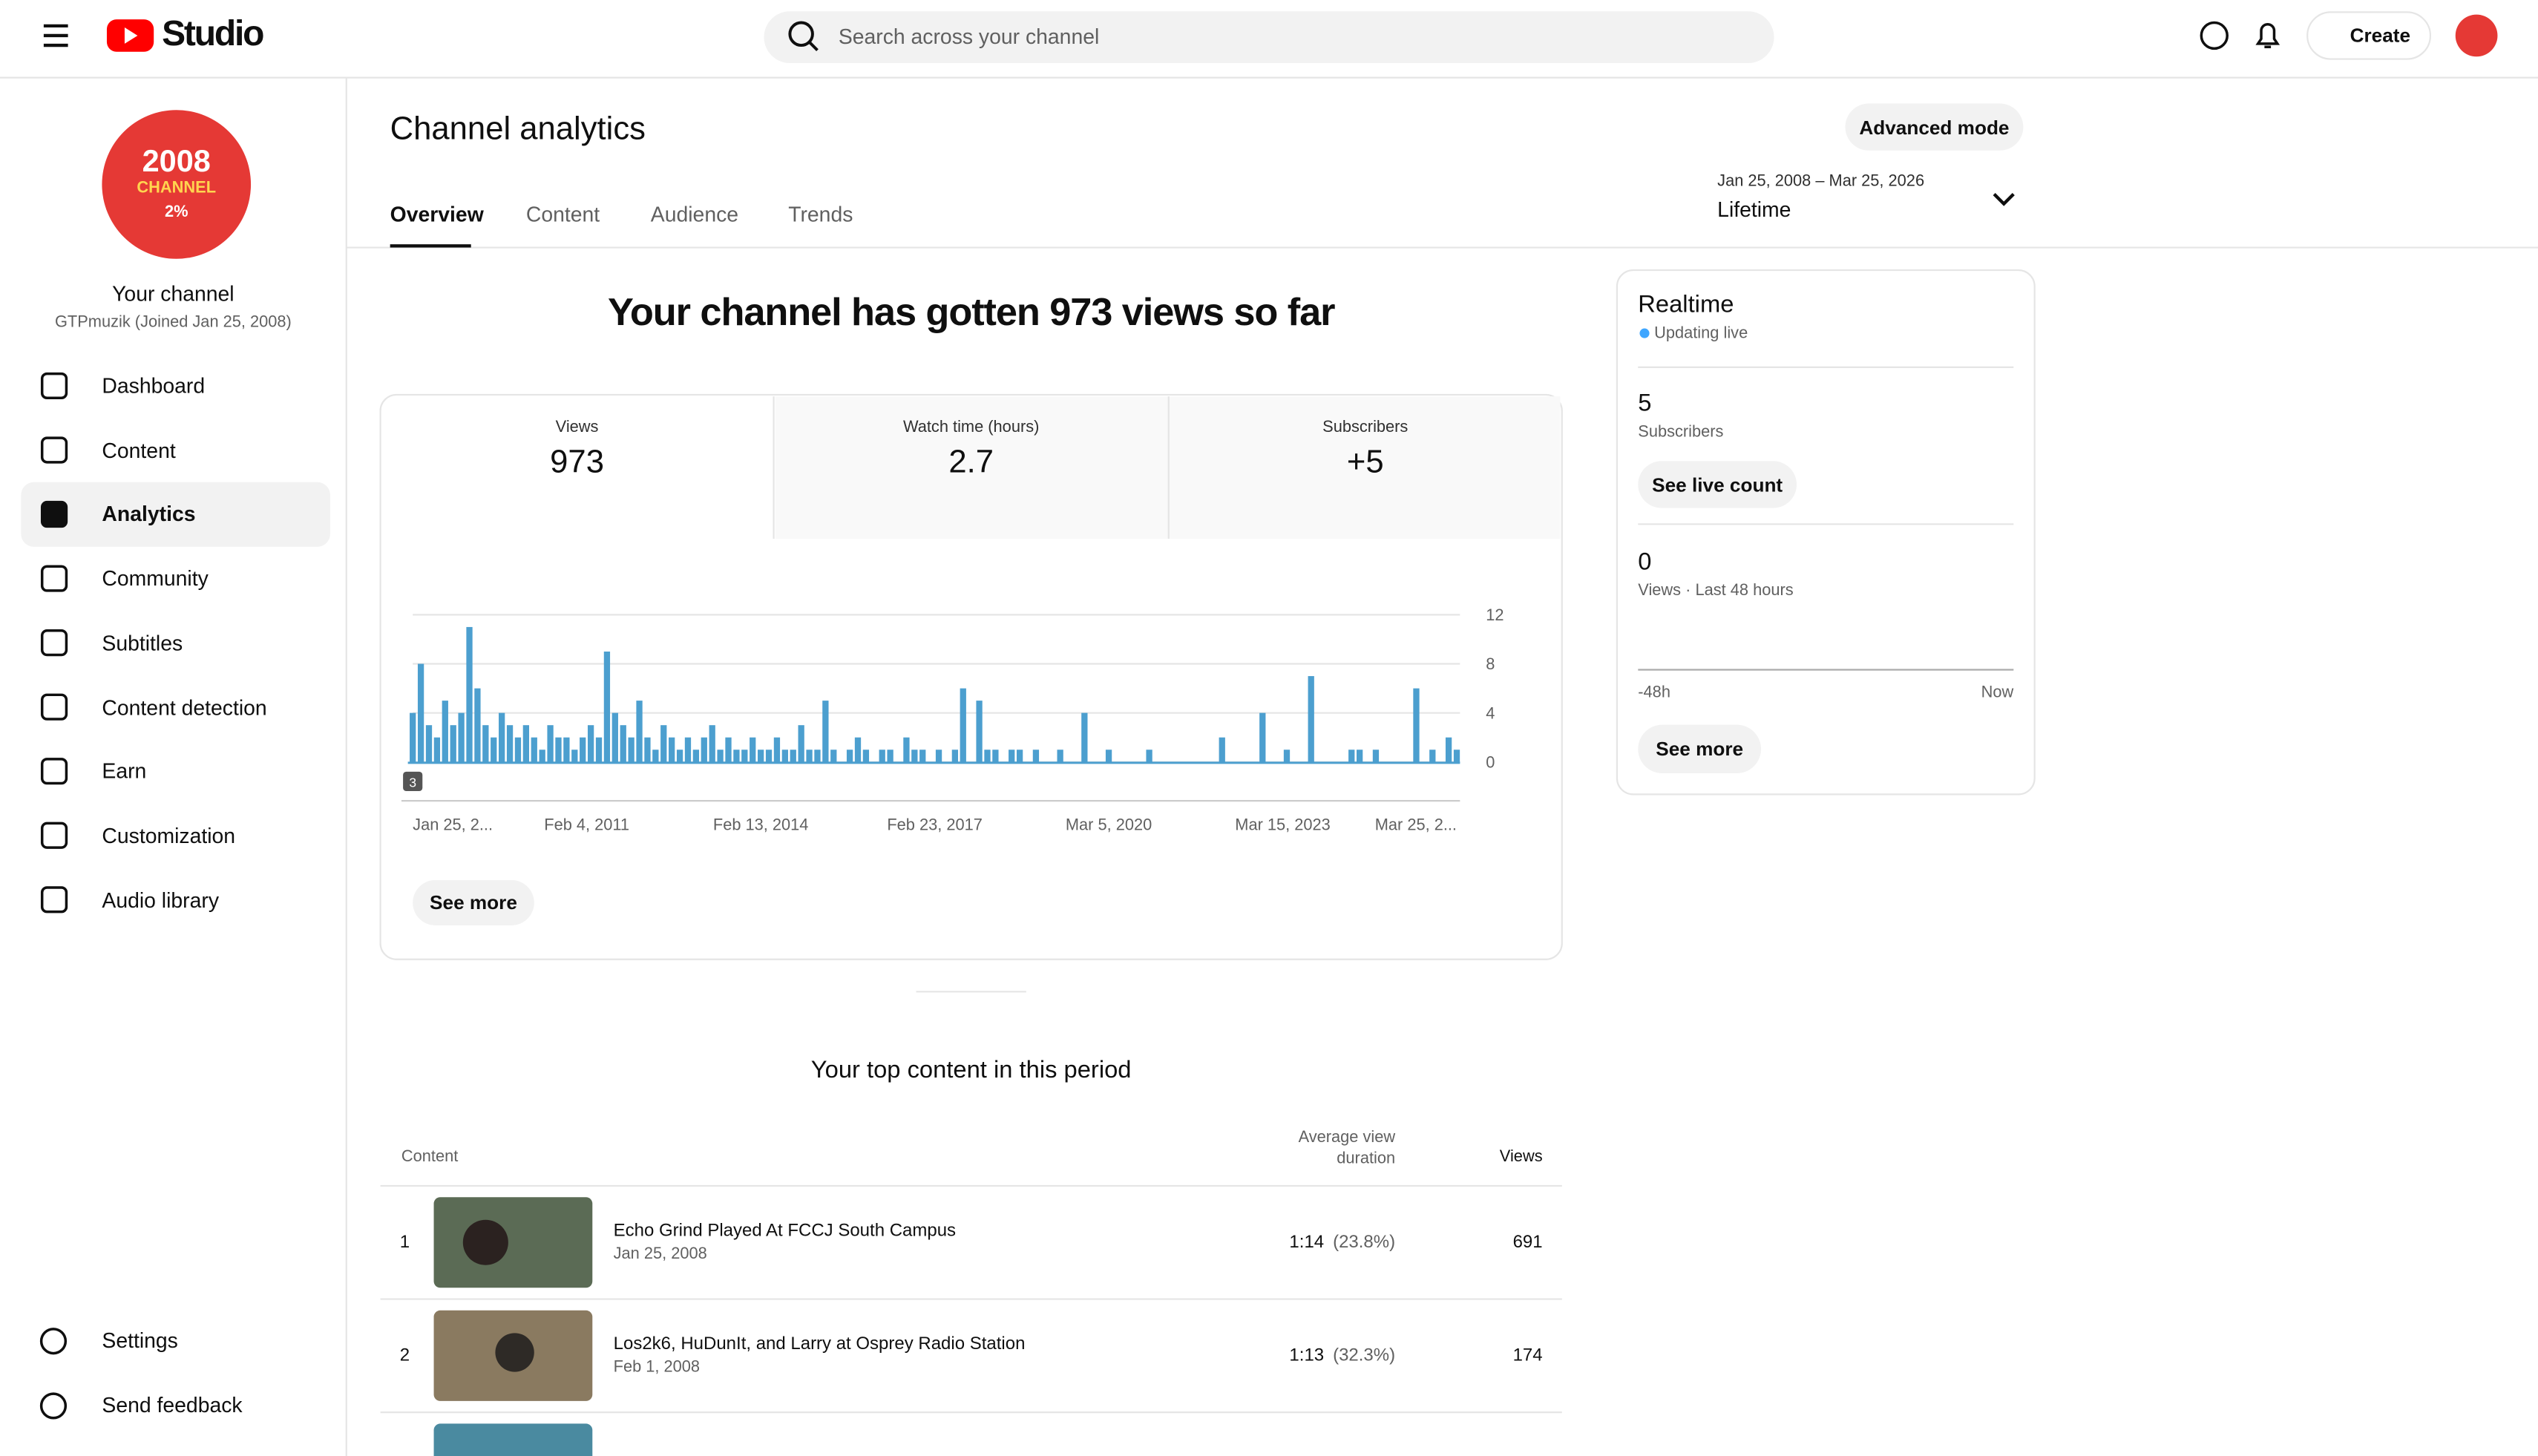 The width and height of the screenshot is (2538, 1456). I want to click on x-tick-label: Mar 15, 2023, so click(1282, 824).